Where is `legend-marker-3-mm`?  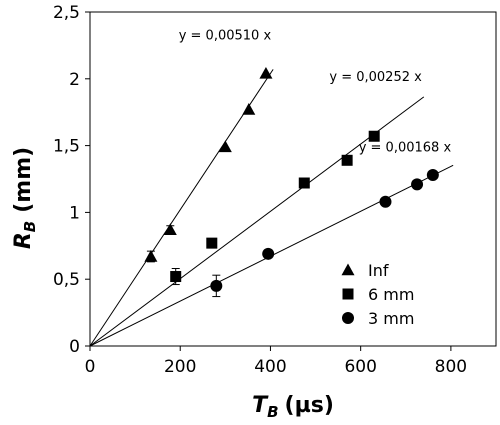
legend-marker-3-mm is located at coordinates (348, 318).